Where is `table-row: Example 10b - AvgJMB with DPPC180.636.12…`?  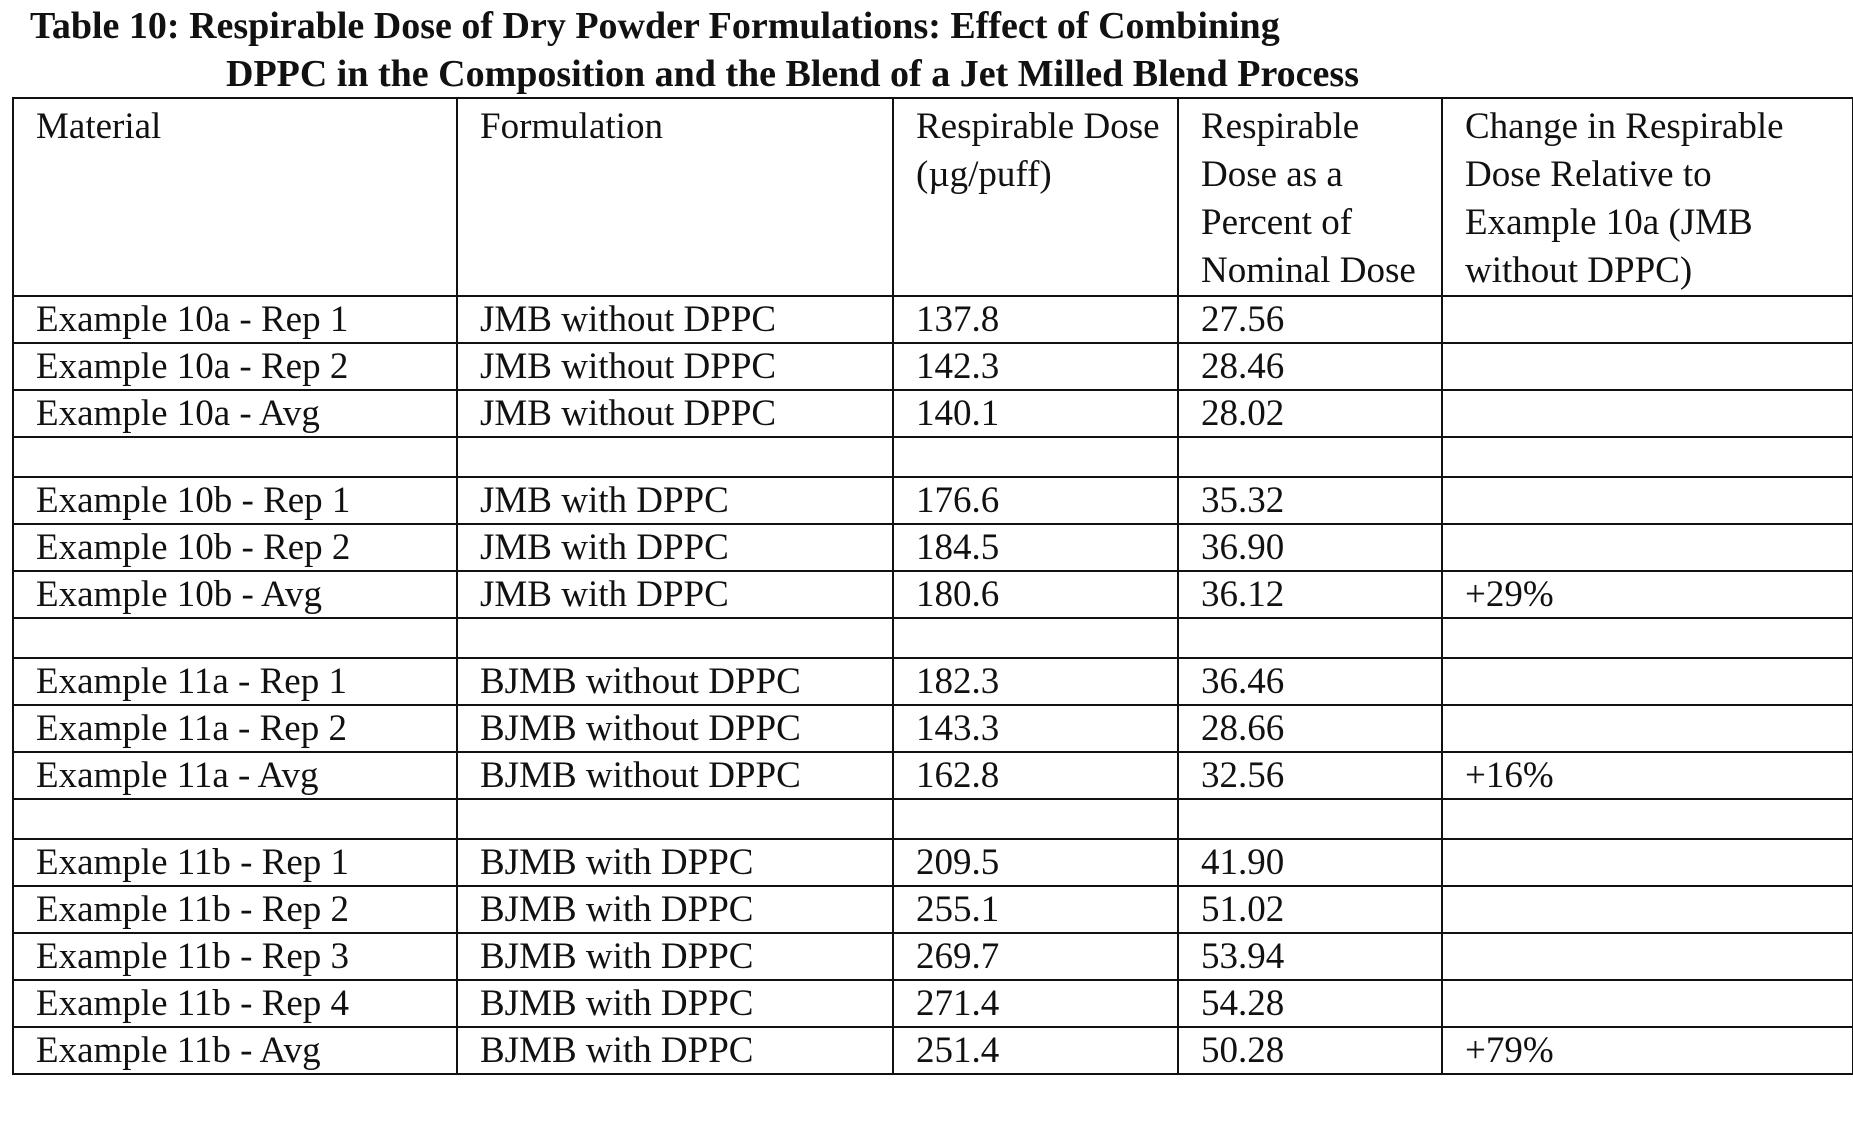
table-row: Example 10b - AvgJMB with DPPC180.636.12… is located at coordinates (933, 594).